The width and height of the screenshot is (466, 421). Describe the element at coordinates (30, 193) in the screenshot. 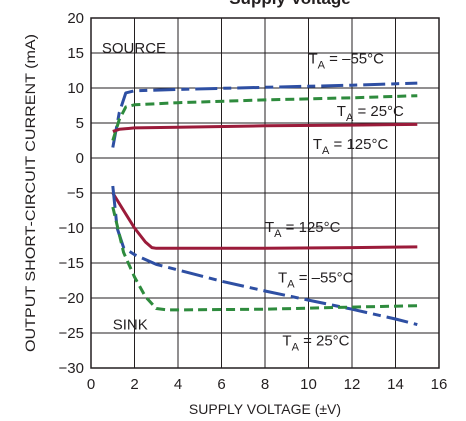

I see `y-axis-title: OUTPUT SHORT-CIRCUIT CURRENT (mA)` at that location.